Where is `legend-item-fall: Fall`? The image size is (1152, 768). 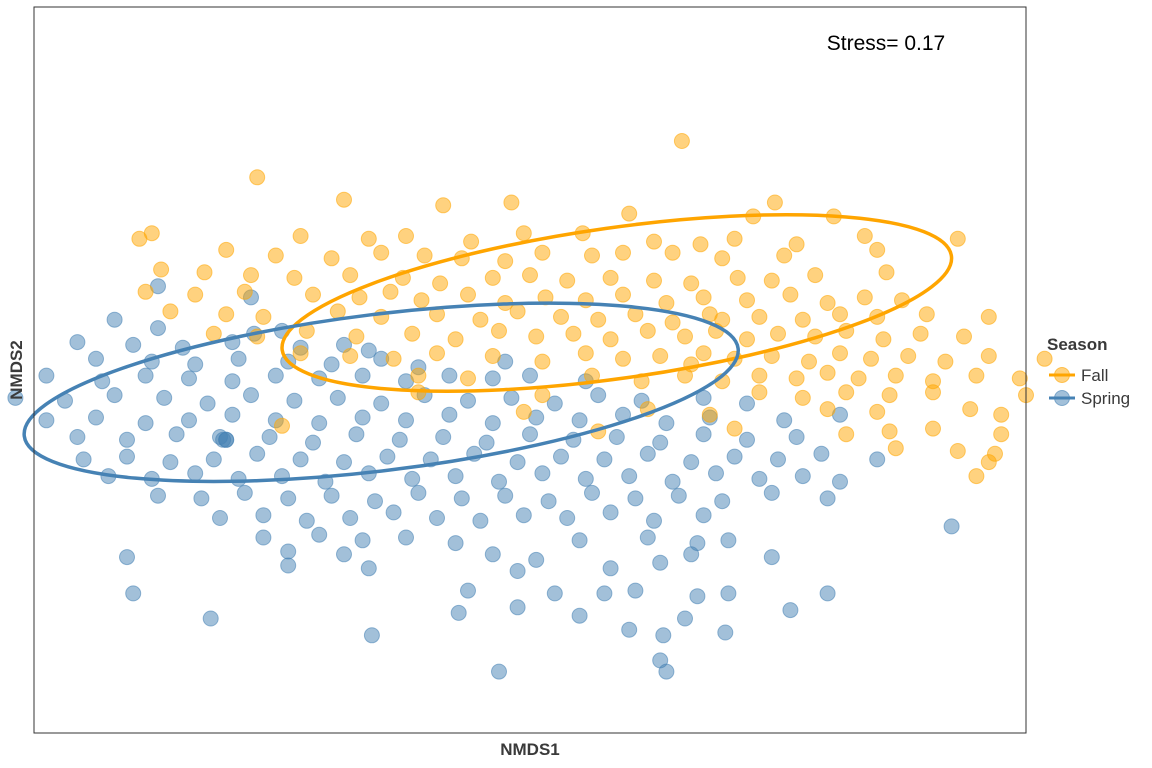
legend-item-fall: Fall is located at coordinates (1078, 375).